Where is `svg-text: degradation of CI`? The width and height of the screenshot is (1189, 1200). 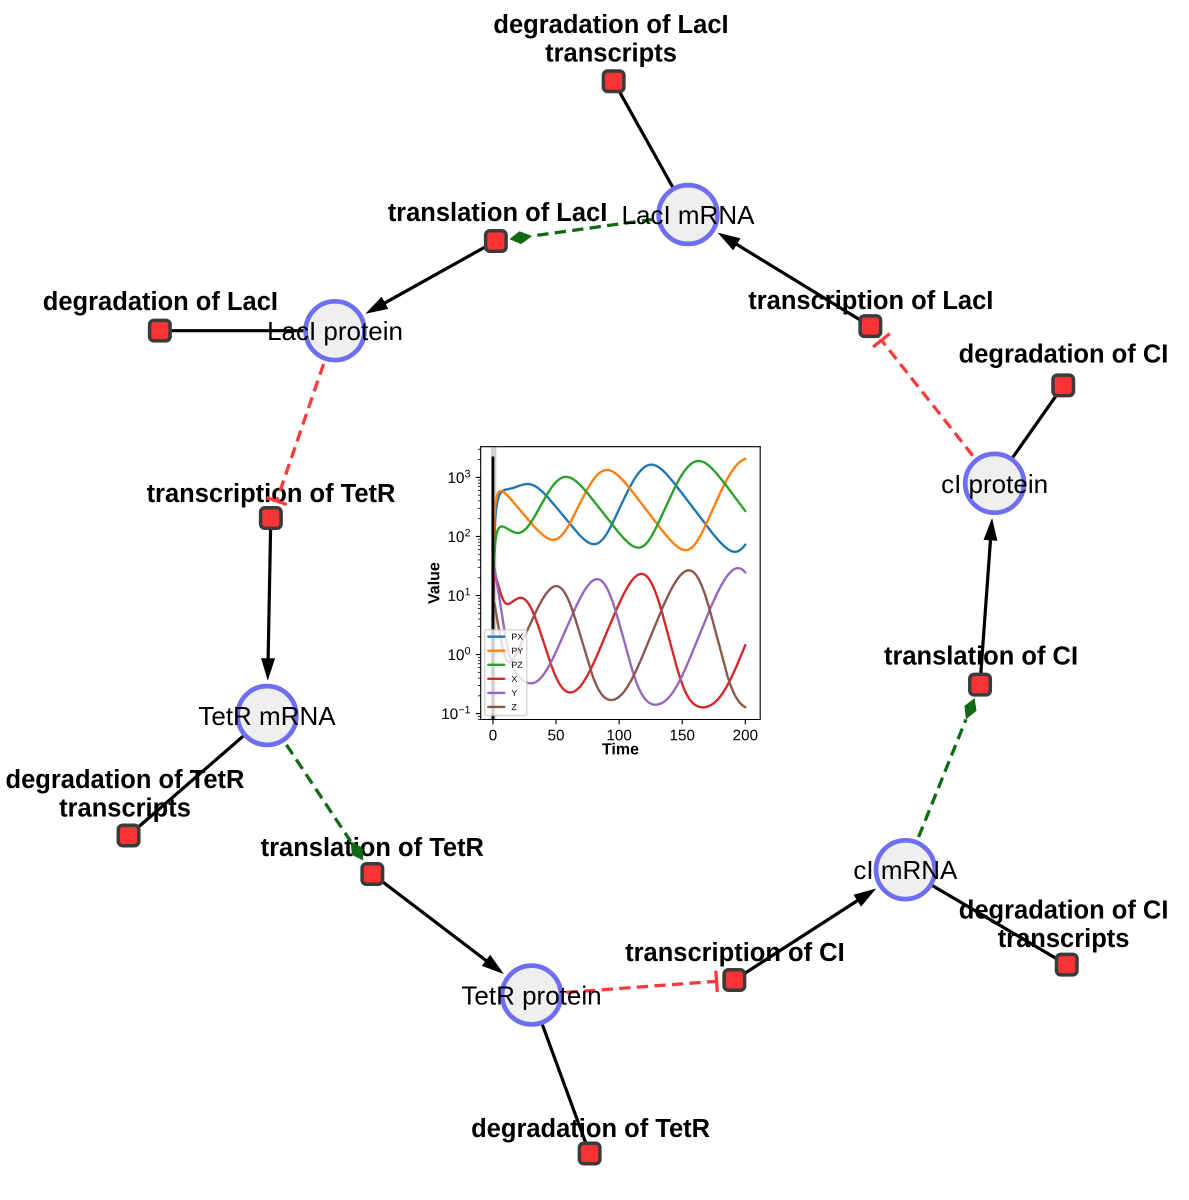
svg-text: degradation of CI is located at coordinates (1064, 355).